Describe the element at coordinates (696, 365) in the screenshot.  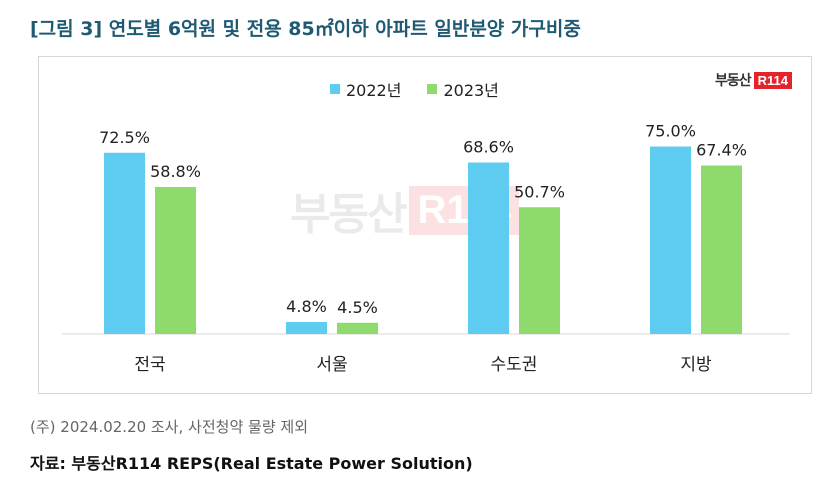
I see `category-label-3: 지방` at that location.